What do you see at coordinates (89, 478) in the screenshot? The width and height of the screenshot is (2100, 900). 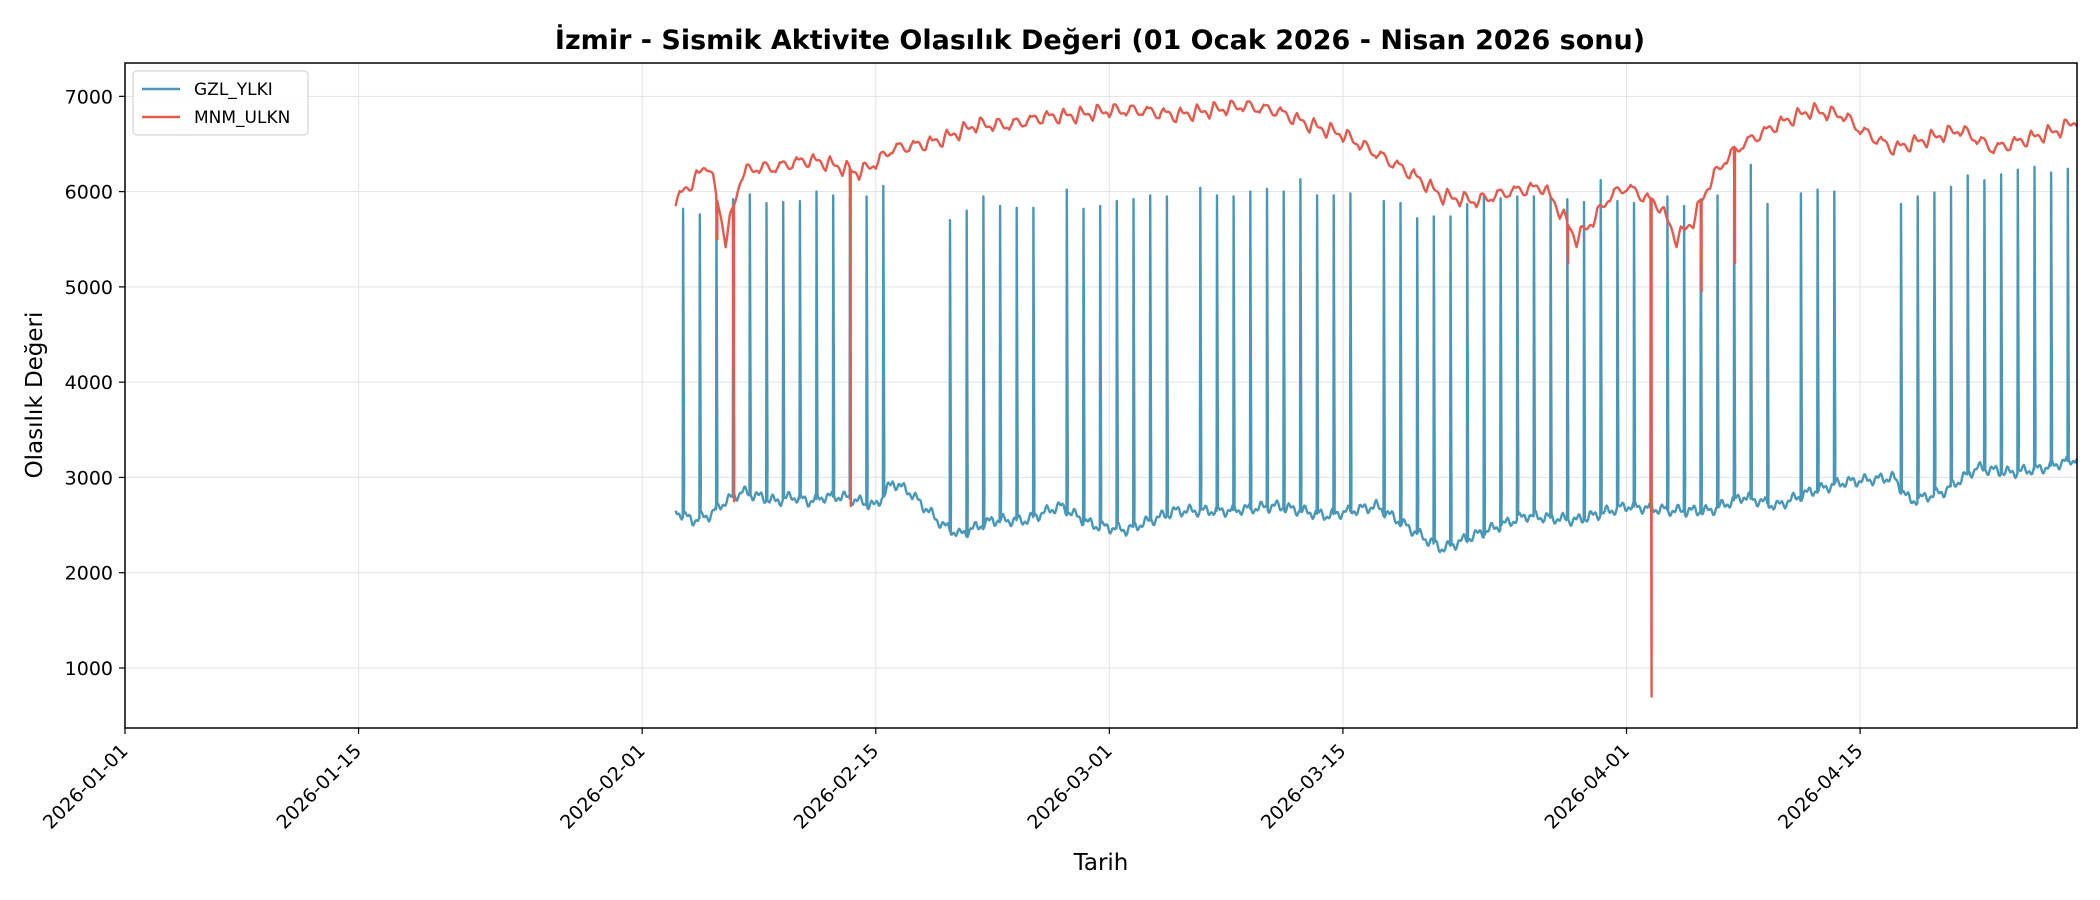 I see `y-tick-label: 3000` at bounding box center [89, 478].